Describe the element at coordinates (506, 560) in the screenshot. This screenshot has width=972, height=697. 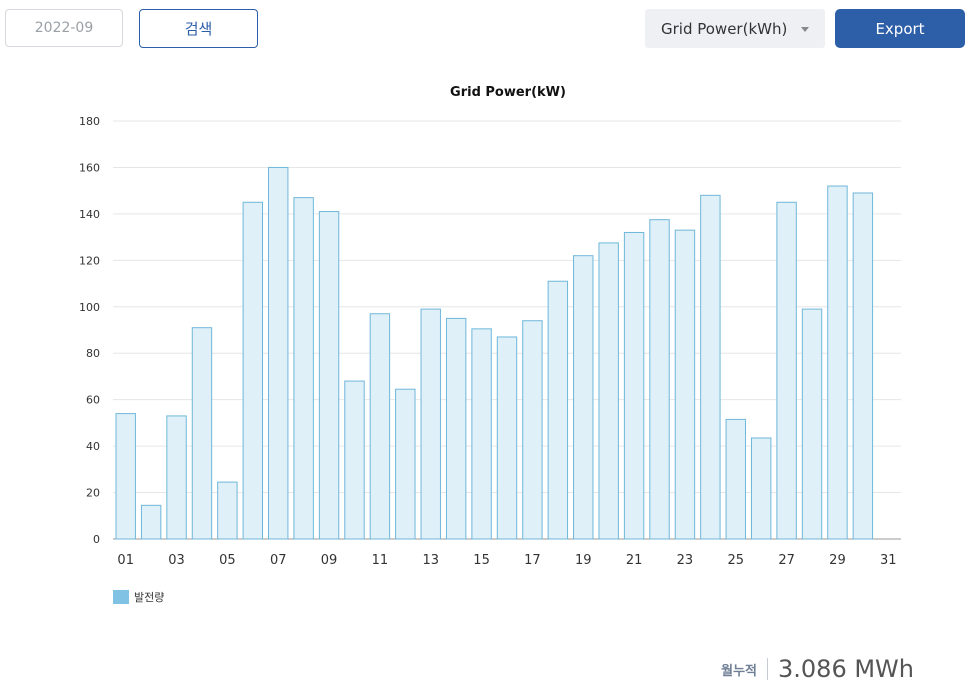
I see `x-axis-labels: 01 03 05 07 09 11 13 15 17 19 21 23 25 27 29 31` at that location.